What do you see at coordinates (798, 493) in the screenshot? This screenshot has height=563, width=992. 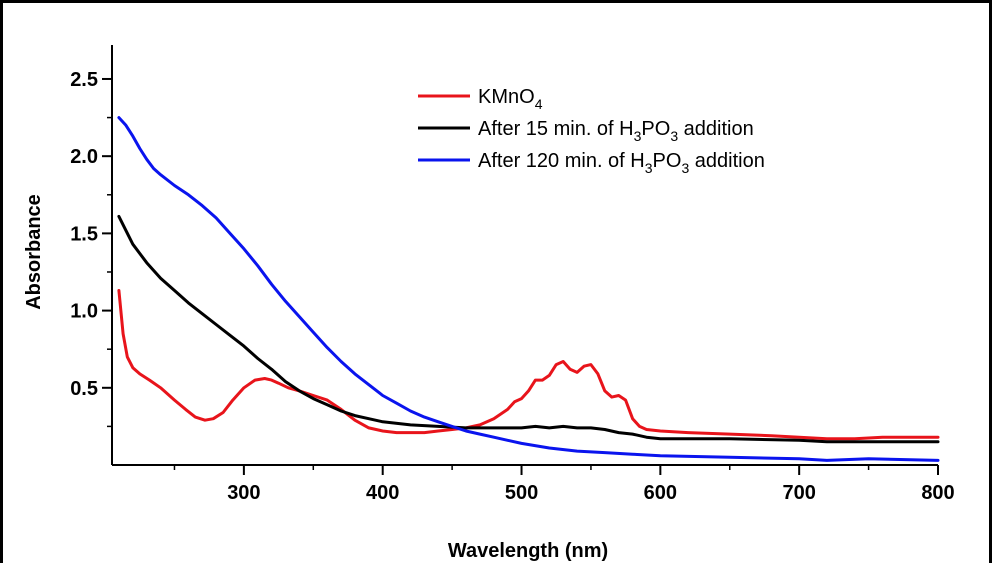 I see `x-tick-label: 700` at bounding box center [798, 493].